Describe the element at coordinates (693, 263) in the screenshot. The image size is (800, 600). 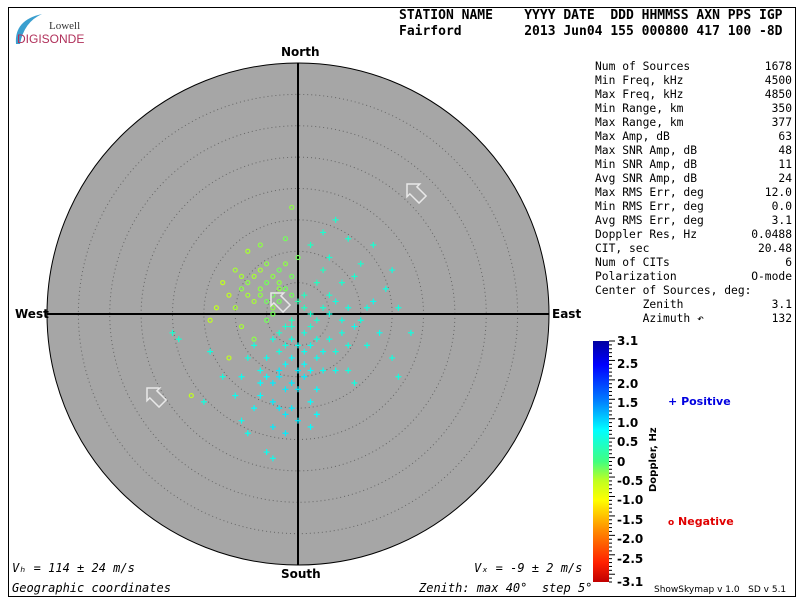
I see `stat-row: Num of CITs 6` at that location.